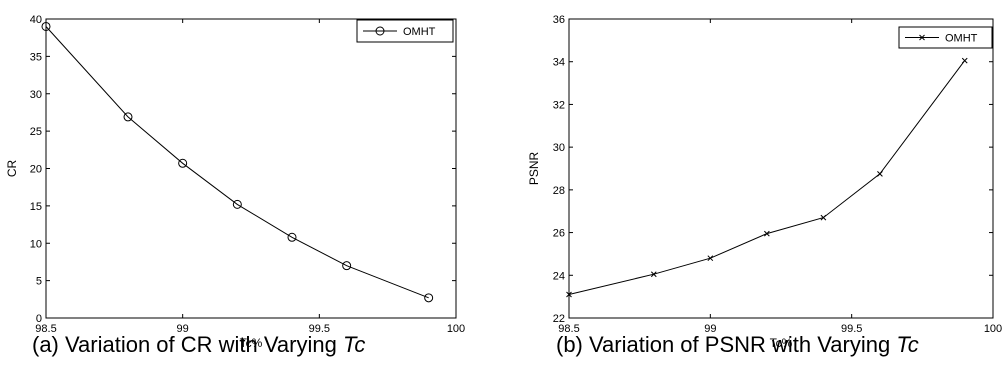 The height and width of the screenshot is (384, 1007). What do you see at coordinates (36, 20) in the screenshot?
I see `y-tick-label: 40` at bounding box center [36, 20].